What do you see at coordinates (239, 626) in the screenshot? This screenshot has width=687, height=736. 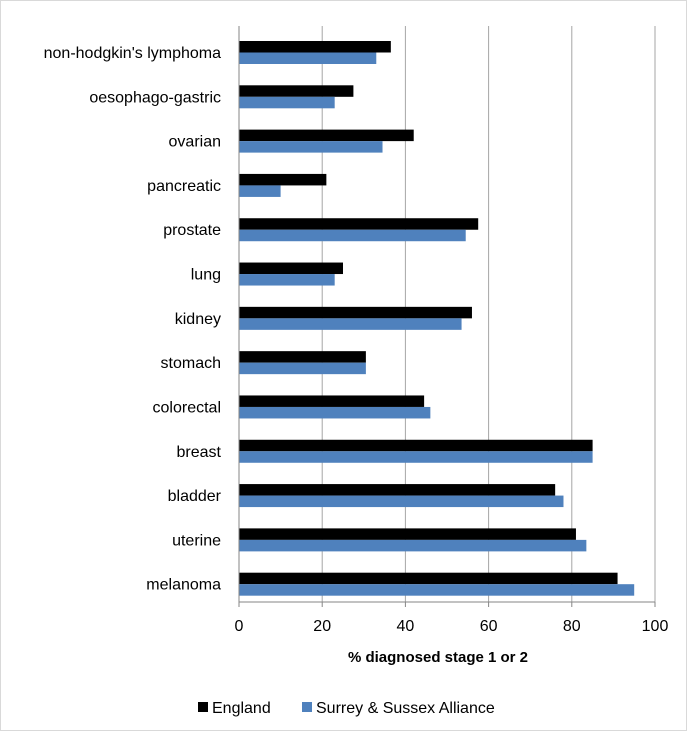 I see `x-tick-label: 0` at bounding box center [239, 626].